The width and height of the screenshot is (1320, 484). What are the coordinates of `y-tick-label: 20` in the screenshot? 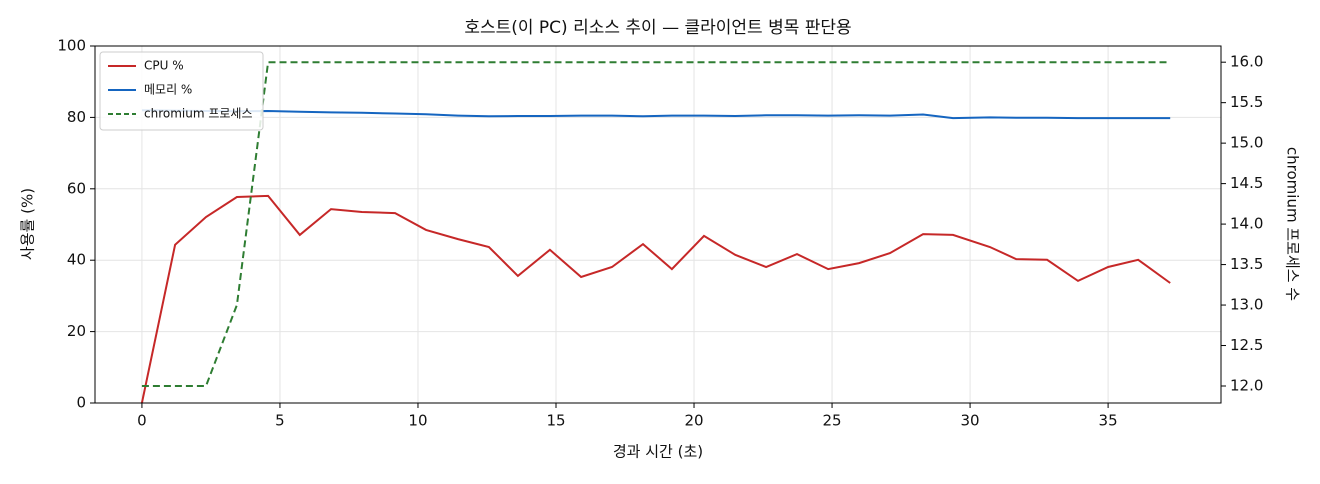 It's located at (76, 331).